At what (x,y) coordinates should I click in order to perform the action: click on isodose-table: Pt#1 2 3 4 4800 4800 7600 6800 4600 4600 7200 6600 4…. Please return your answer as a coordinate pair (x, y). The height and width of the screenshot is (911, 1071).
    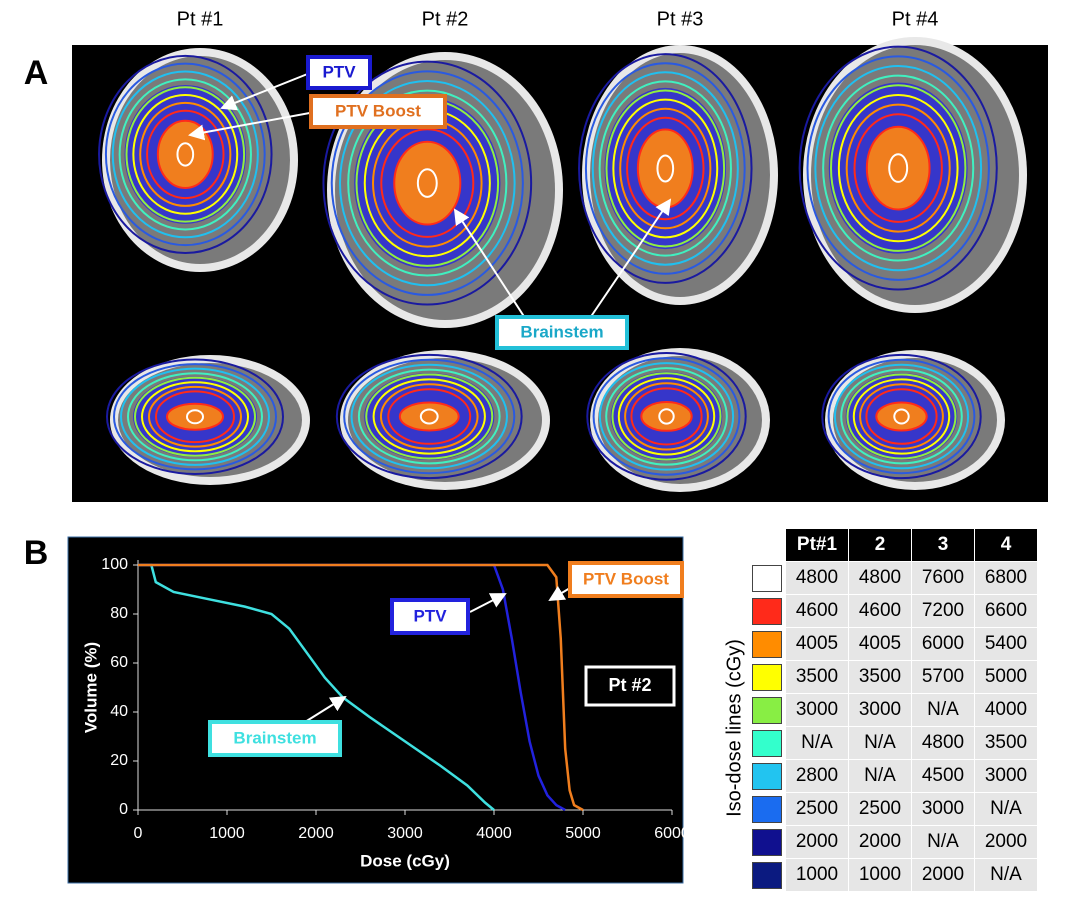
    Looking at the image, I should click on (893, 710).